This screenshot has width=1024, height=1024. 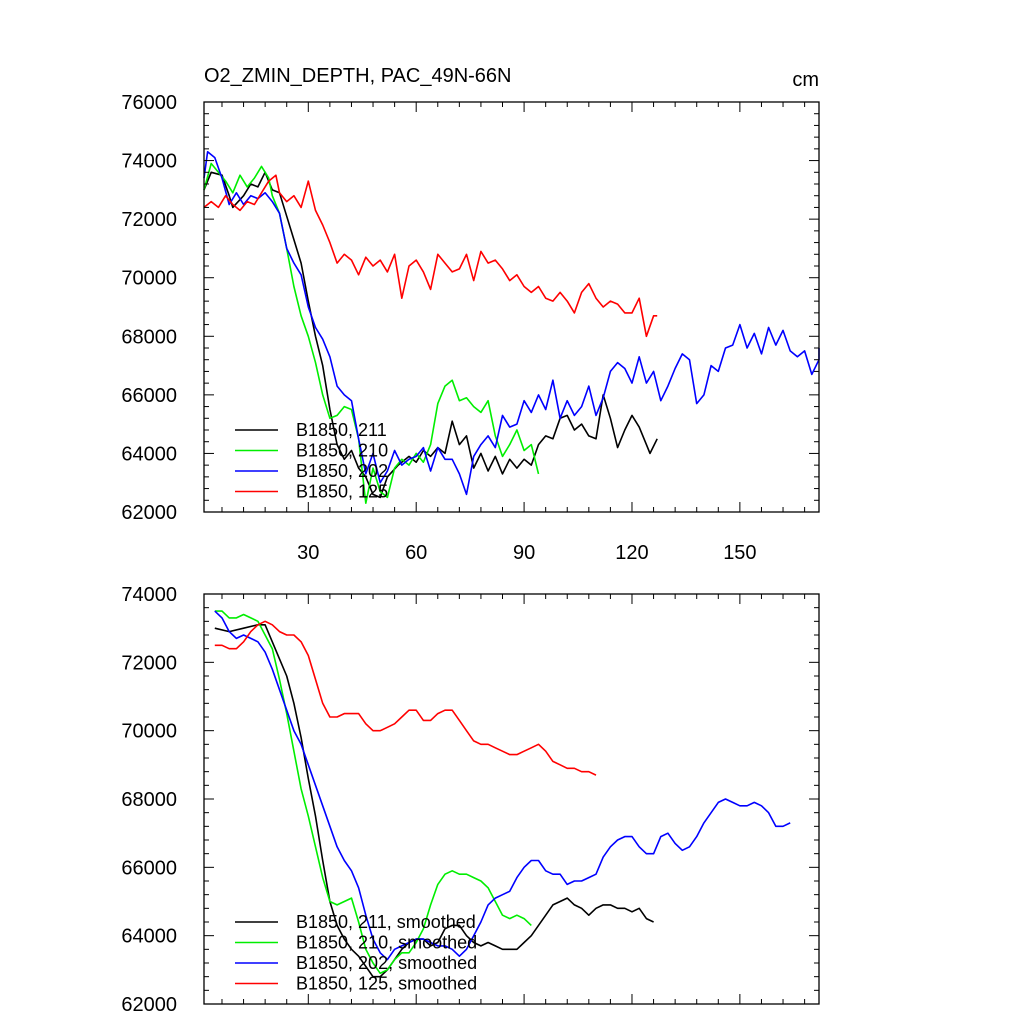 I want to click on x-tick-label: 90, so click(x=524, y=553).